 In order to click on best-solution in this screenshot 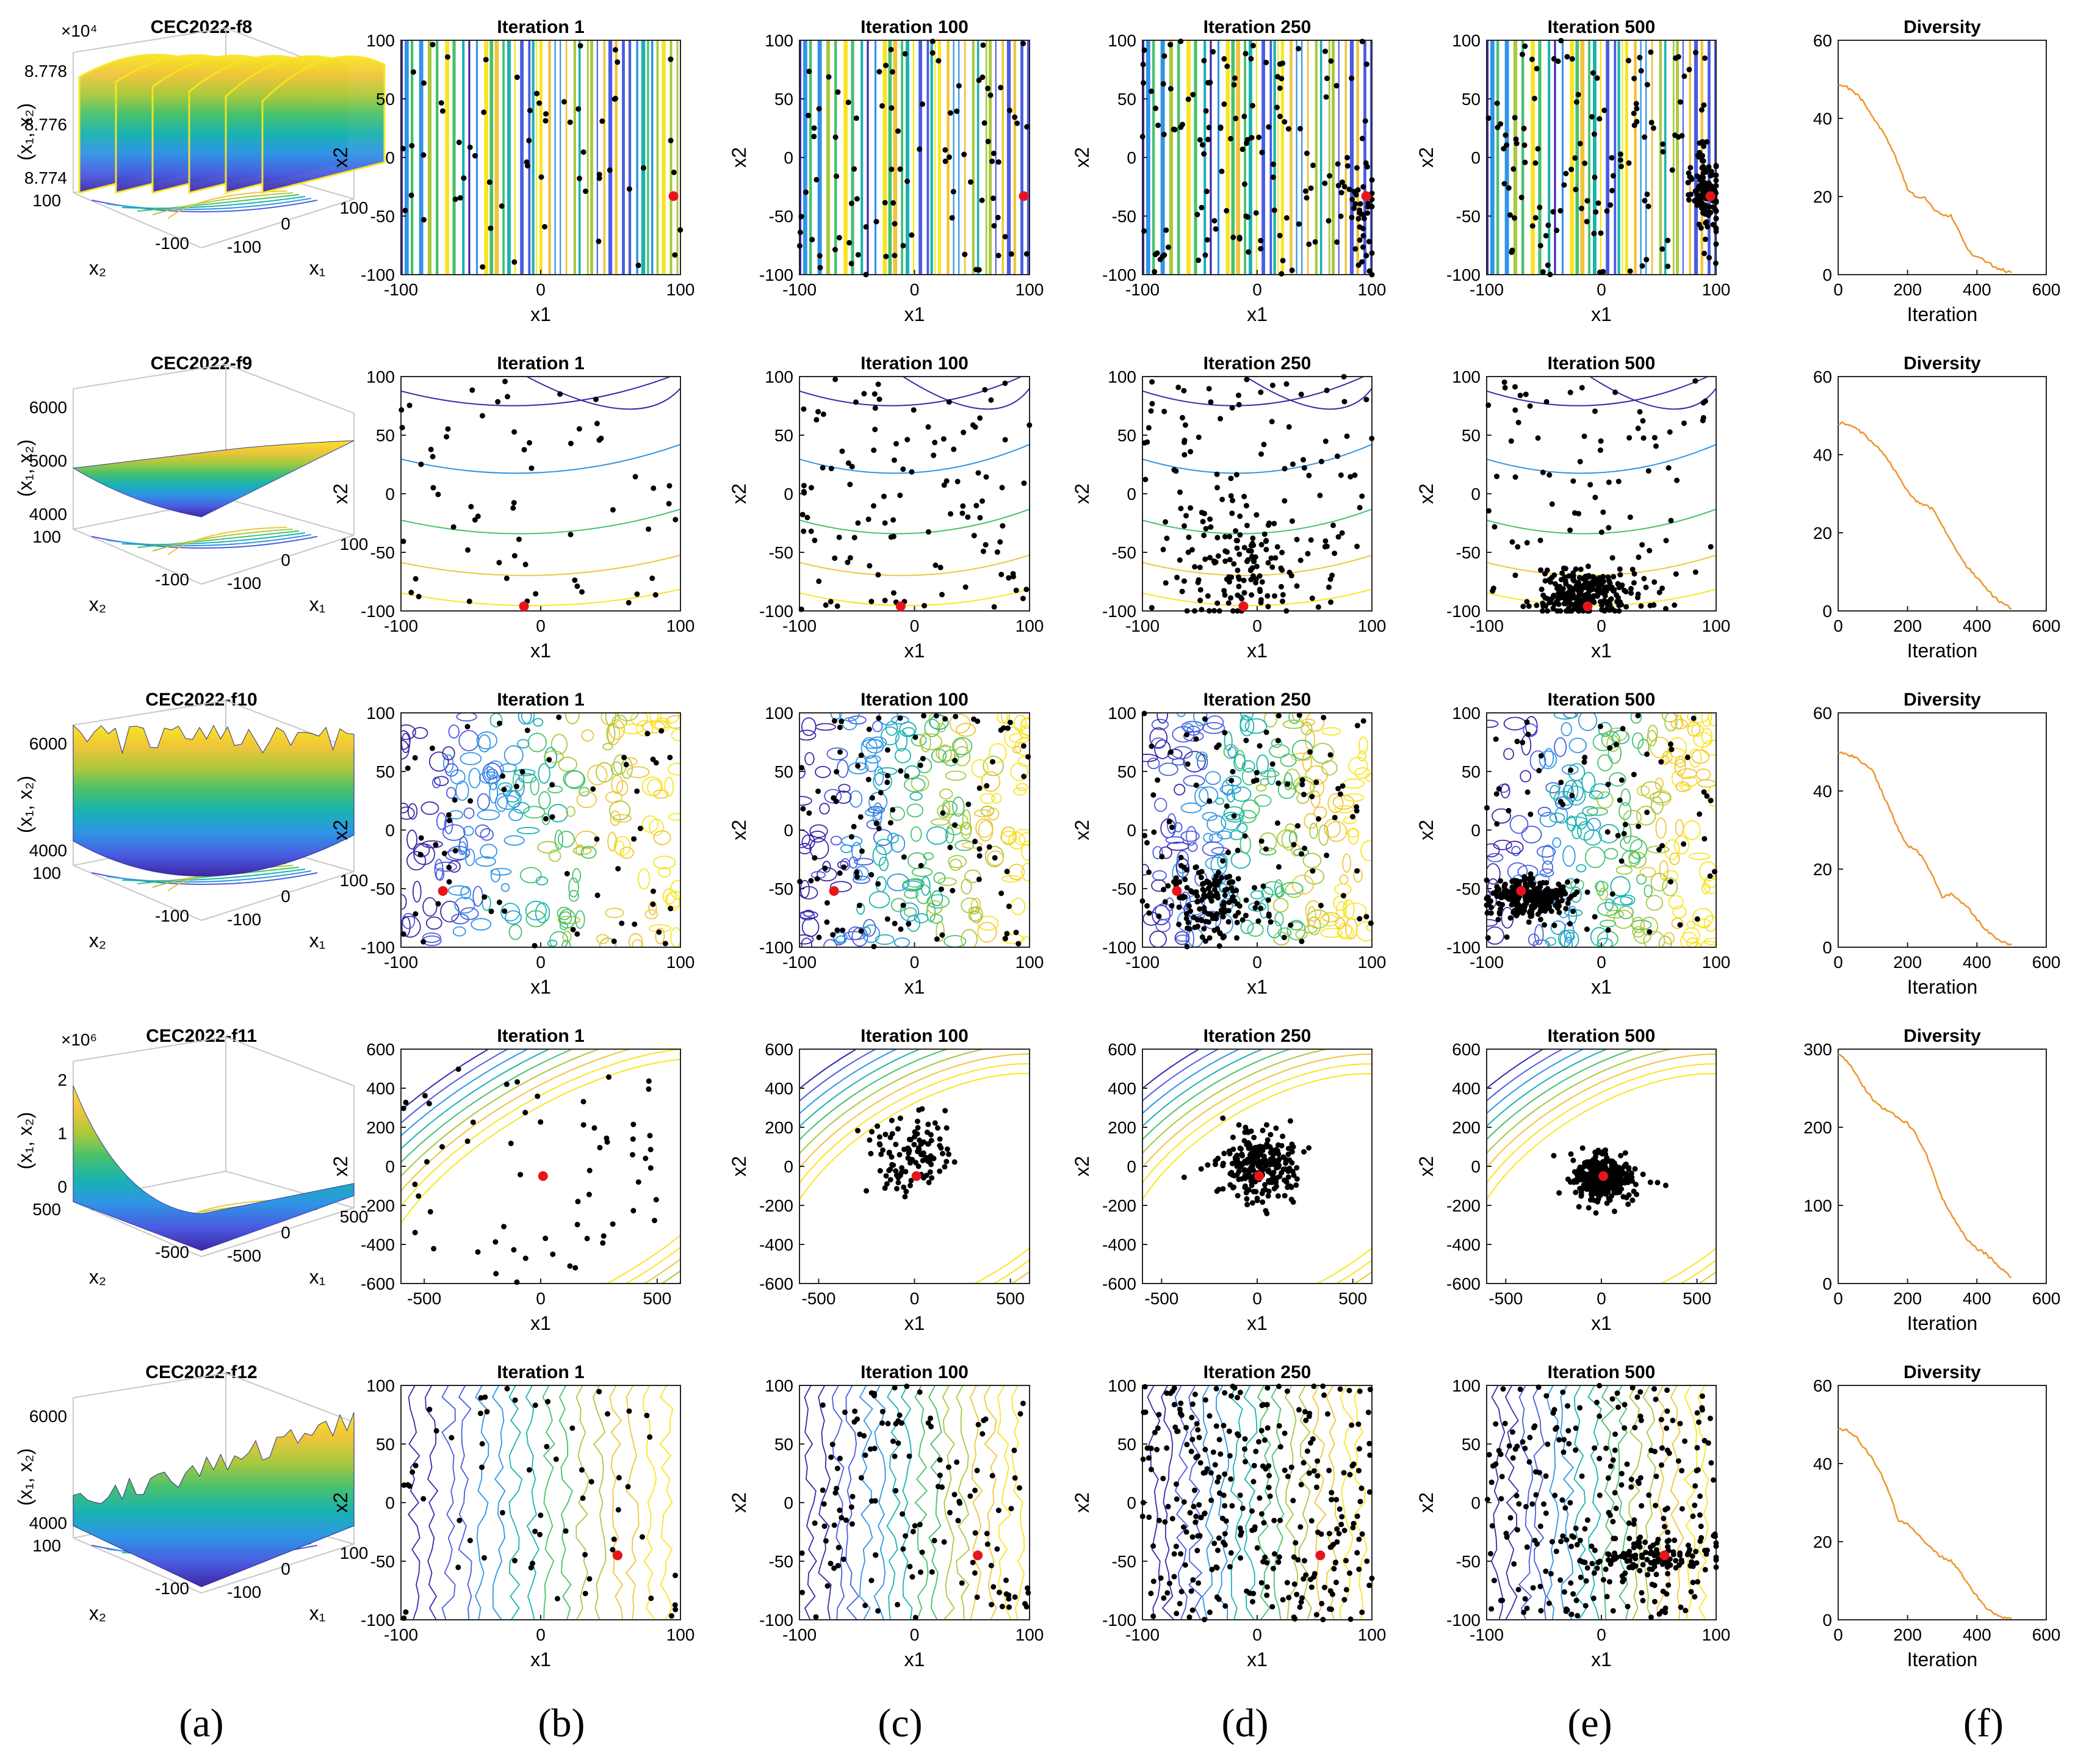, I will do `click(1177, 891)`.